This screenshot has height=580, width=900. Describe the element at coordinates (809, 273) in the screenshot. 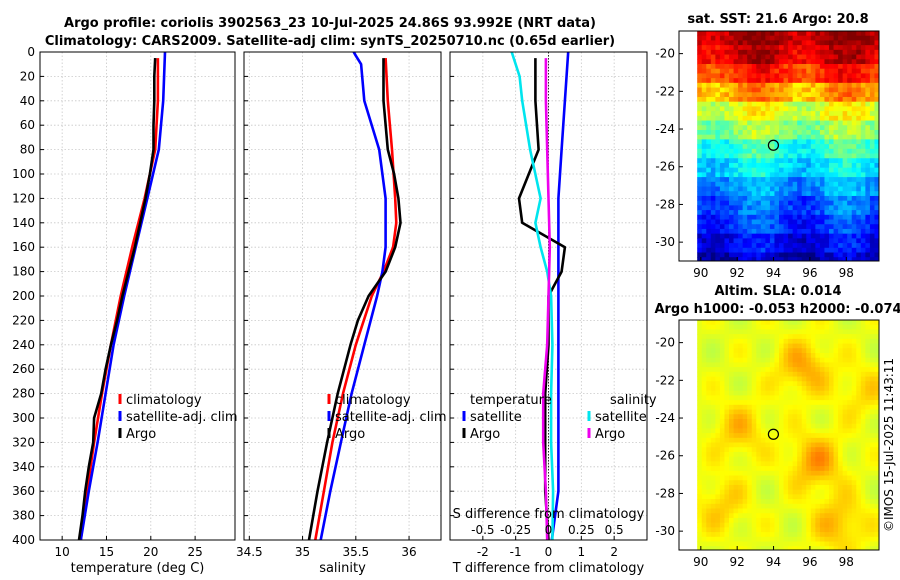

I see `x-tick-label: 96` at that location.